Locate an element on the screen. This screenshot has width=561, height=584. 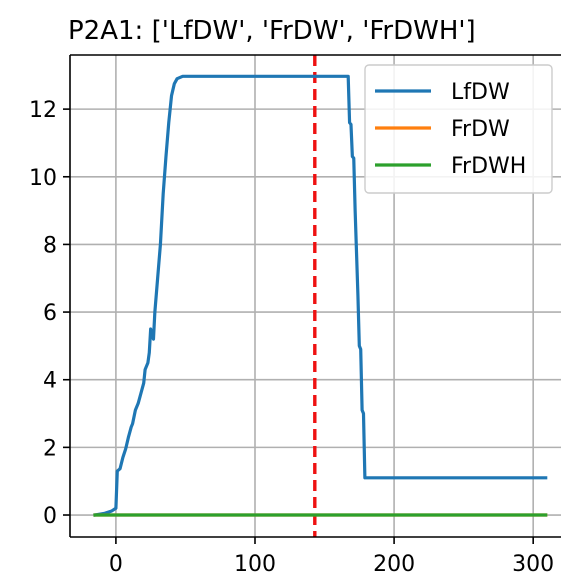
y-tick-label: 10 is located at coordinates (43, 178).